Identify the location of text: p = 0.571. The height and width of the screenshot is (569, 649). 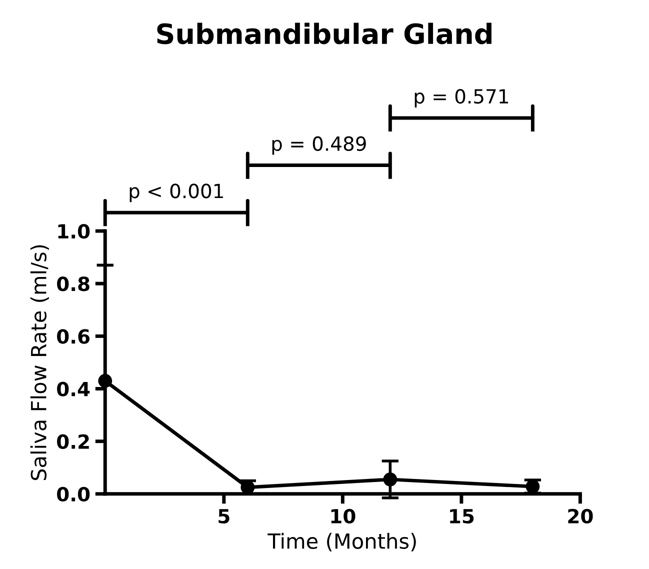
(461, 98).